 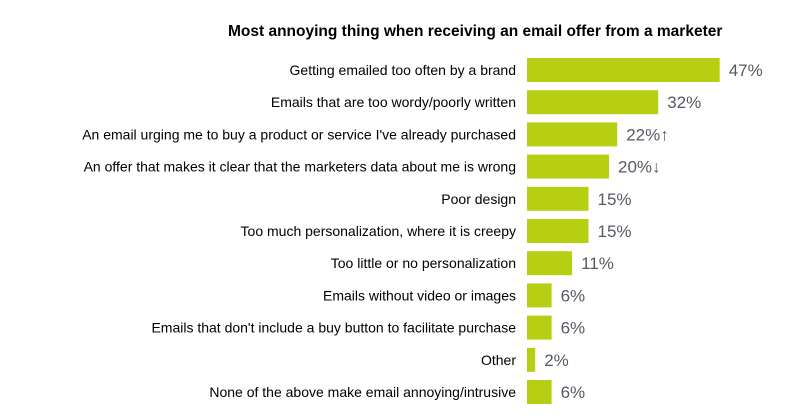 I want to click on category-label: Poor design, so click(x=478, y=199).